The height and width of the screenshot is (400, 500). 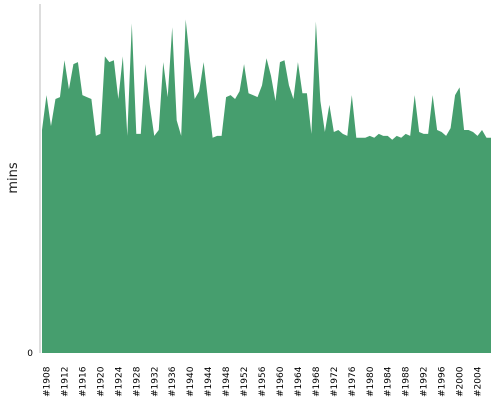 What do you see at coordinates (389, 381) in the screenshot?
I see `x-tick-label: #1984` at bounding box center [389, 381].